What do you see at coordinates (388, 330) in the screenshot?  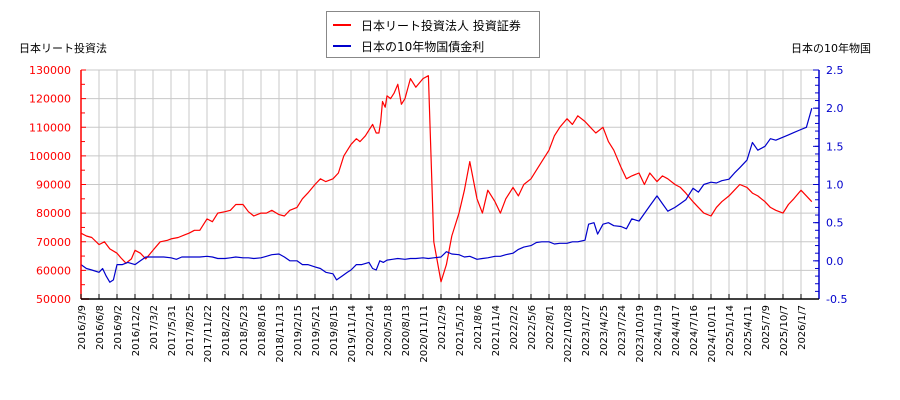 I see `x-axis-tick-label: 2020/5/18` at bounding box center [388, 330].